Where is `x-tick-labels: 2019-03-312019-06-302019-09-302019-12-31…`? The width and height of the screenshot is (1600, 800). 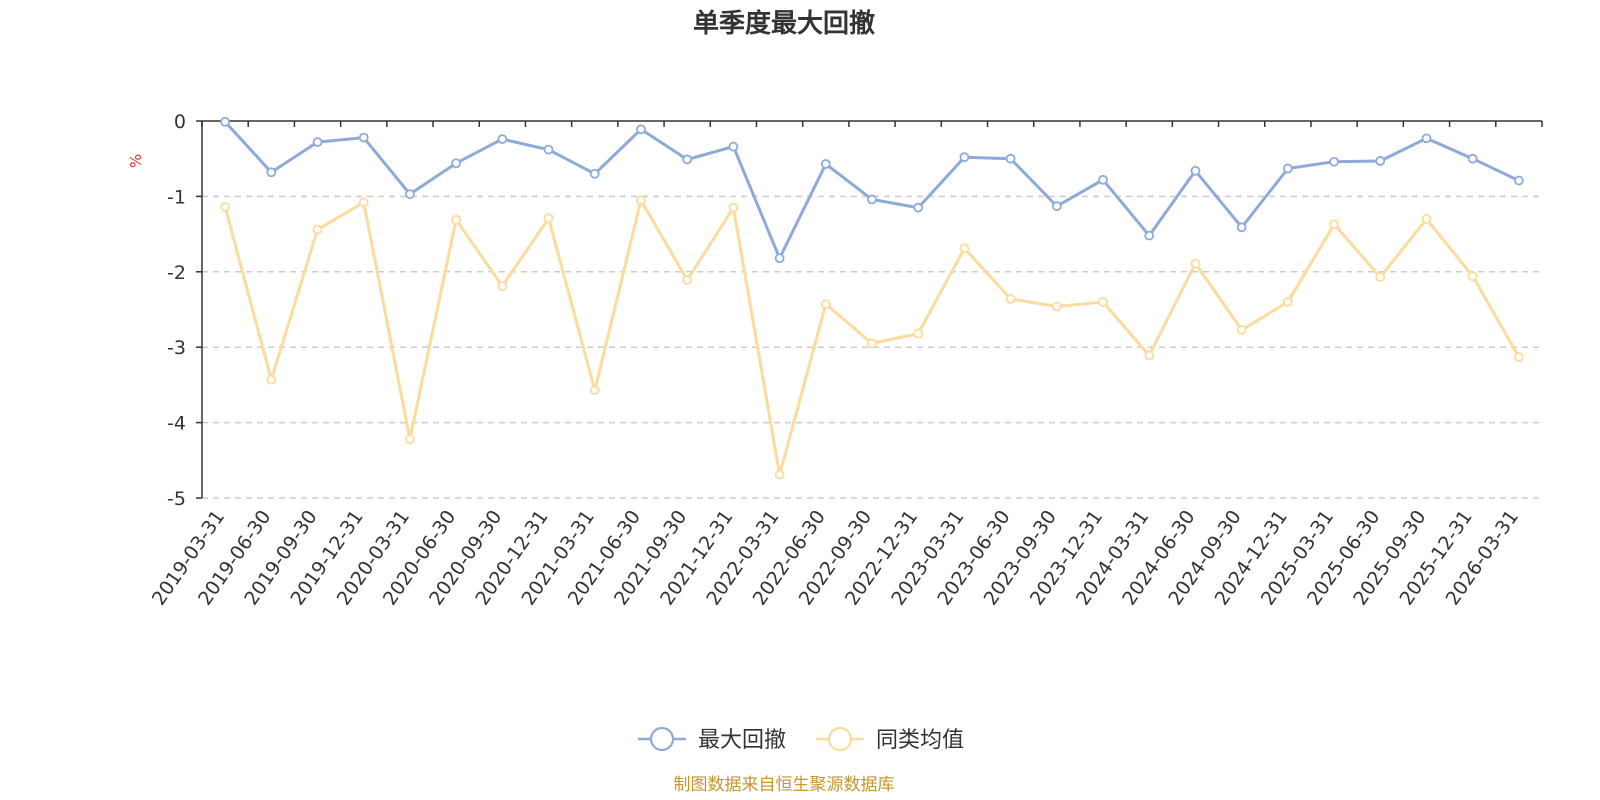 x-tick-labels: 2019-03-312019-06-302019-09-302019-12-31… is located at coordinates (835, 557).